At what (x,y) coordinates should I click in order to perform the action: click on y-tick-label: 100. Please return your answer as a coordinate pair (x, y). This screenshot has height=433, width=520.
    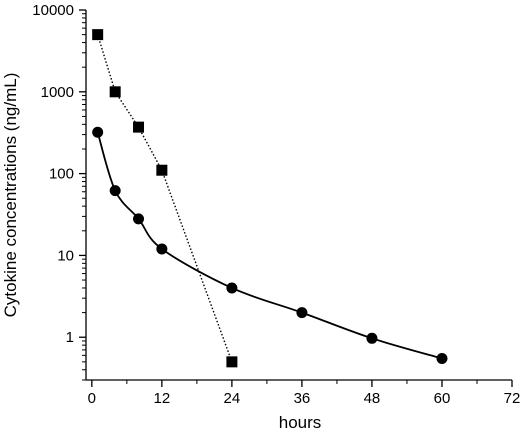
    Looking at the image, I should click on (61, 174).